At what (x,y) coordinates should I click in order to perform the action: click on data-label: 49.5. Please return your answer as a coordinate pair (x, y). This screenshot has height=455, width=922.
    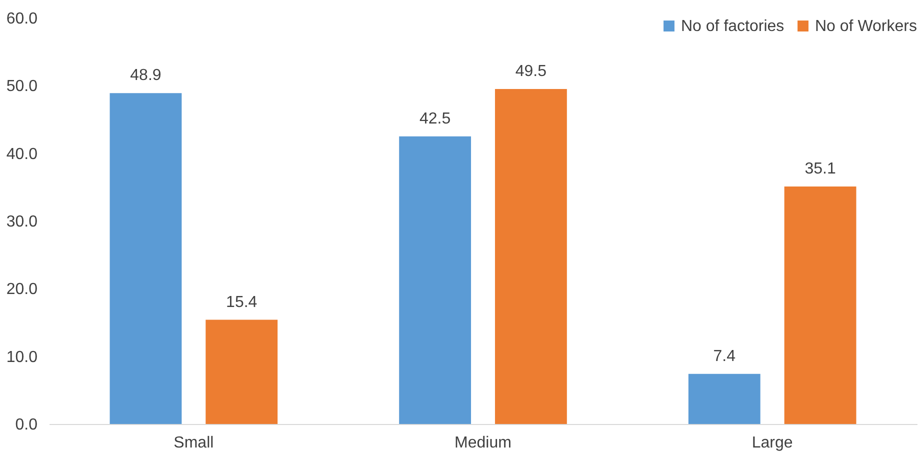
    Looking at the image, I should click on (531, 71).